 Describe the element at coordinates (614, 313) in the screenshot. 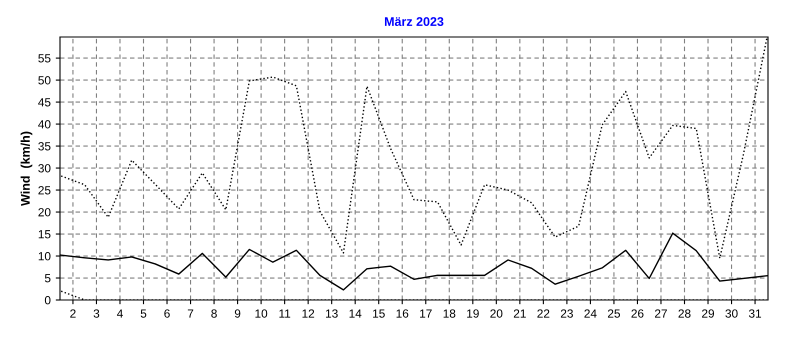

I see `x-tick-label: 25` at that location.